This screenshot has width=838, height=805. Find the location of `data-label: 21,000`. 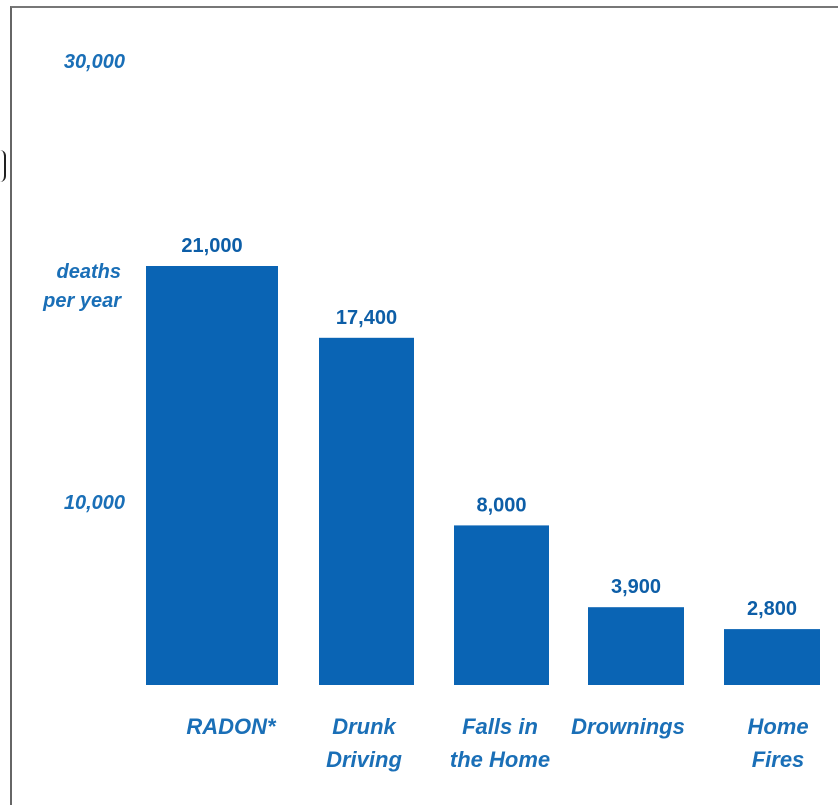

data-label: 21,000 is located at coordinates (211, 246).